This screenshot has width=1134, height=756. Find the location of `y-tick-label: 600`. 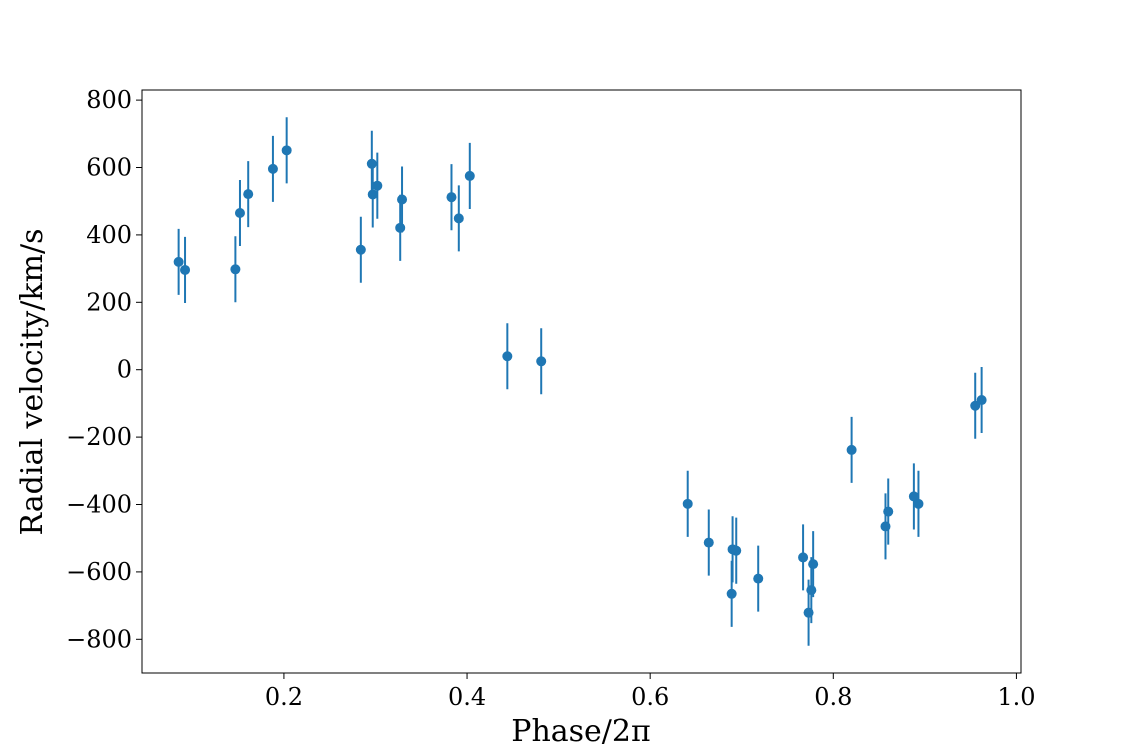

y-tick-label: 600 is located at coordinates (109, 168).